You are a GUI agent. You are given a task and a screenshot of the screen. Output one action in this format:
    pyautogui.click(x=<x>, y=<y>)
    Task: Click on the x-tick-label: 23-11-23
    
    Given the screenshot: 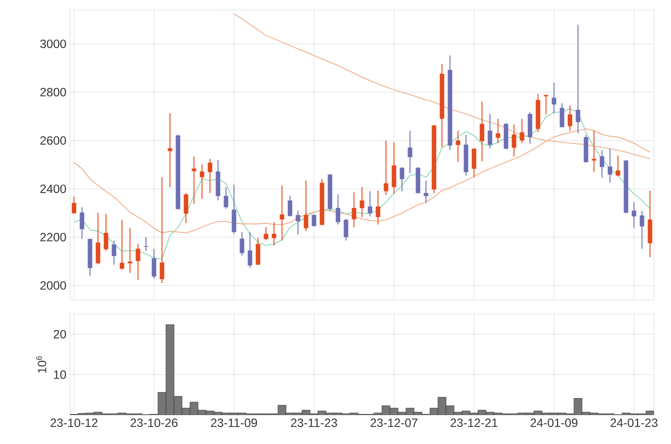 What is the action you would take?
    pyautogui.click(x=314, y=423)
    